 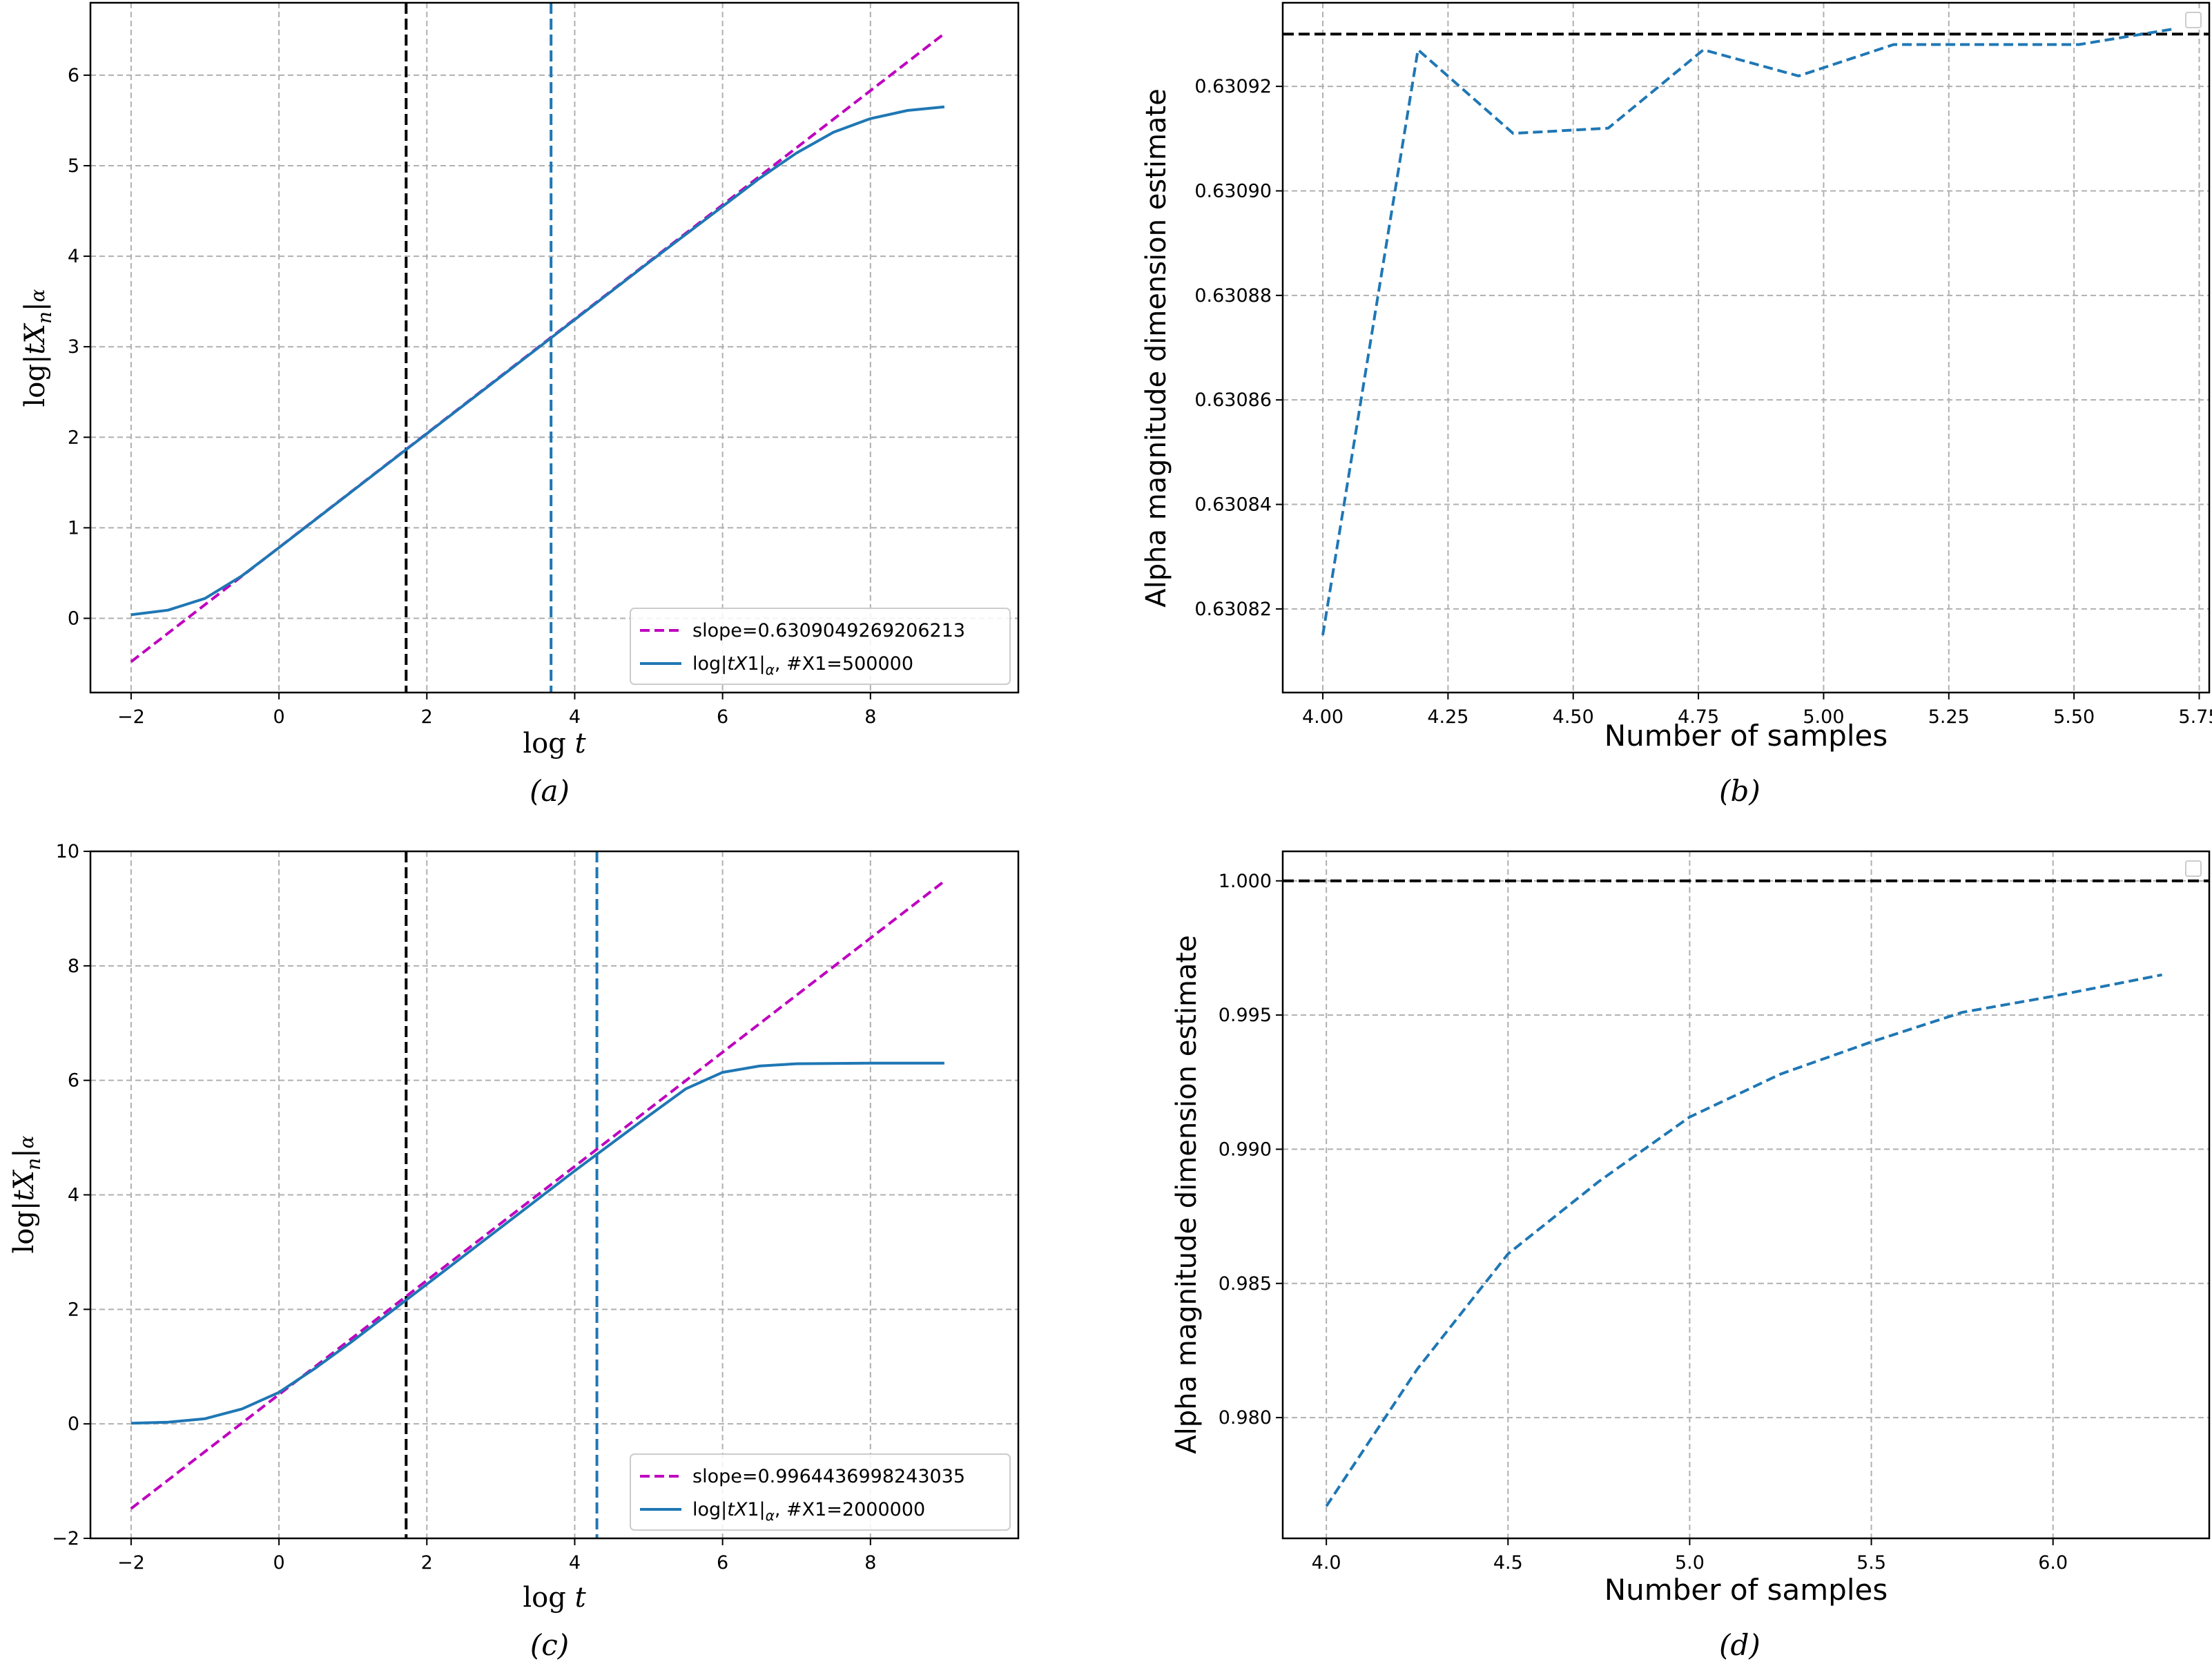 What do you see at coordinates (1246, 1418) in the screenshot?
I see `y-tick-label: 0.980` at bounding box center [1246, 1418].